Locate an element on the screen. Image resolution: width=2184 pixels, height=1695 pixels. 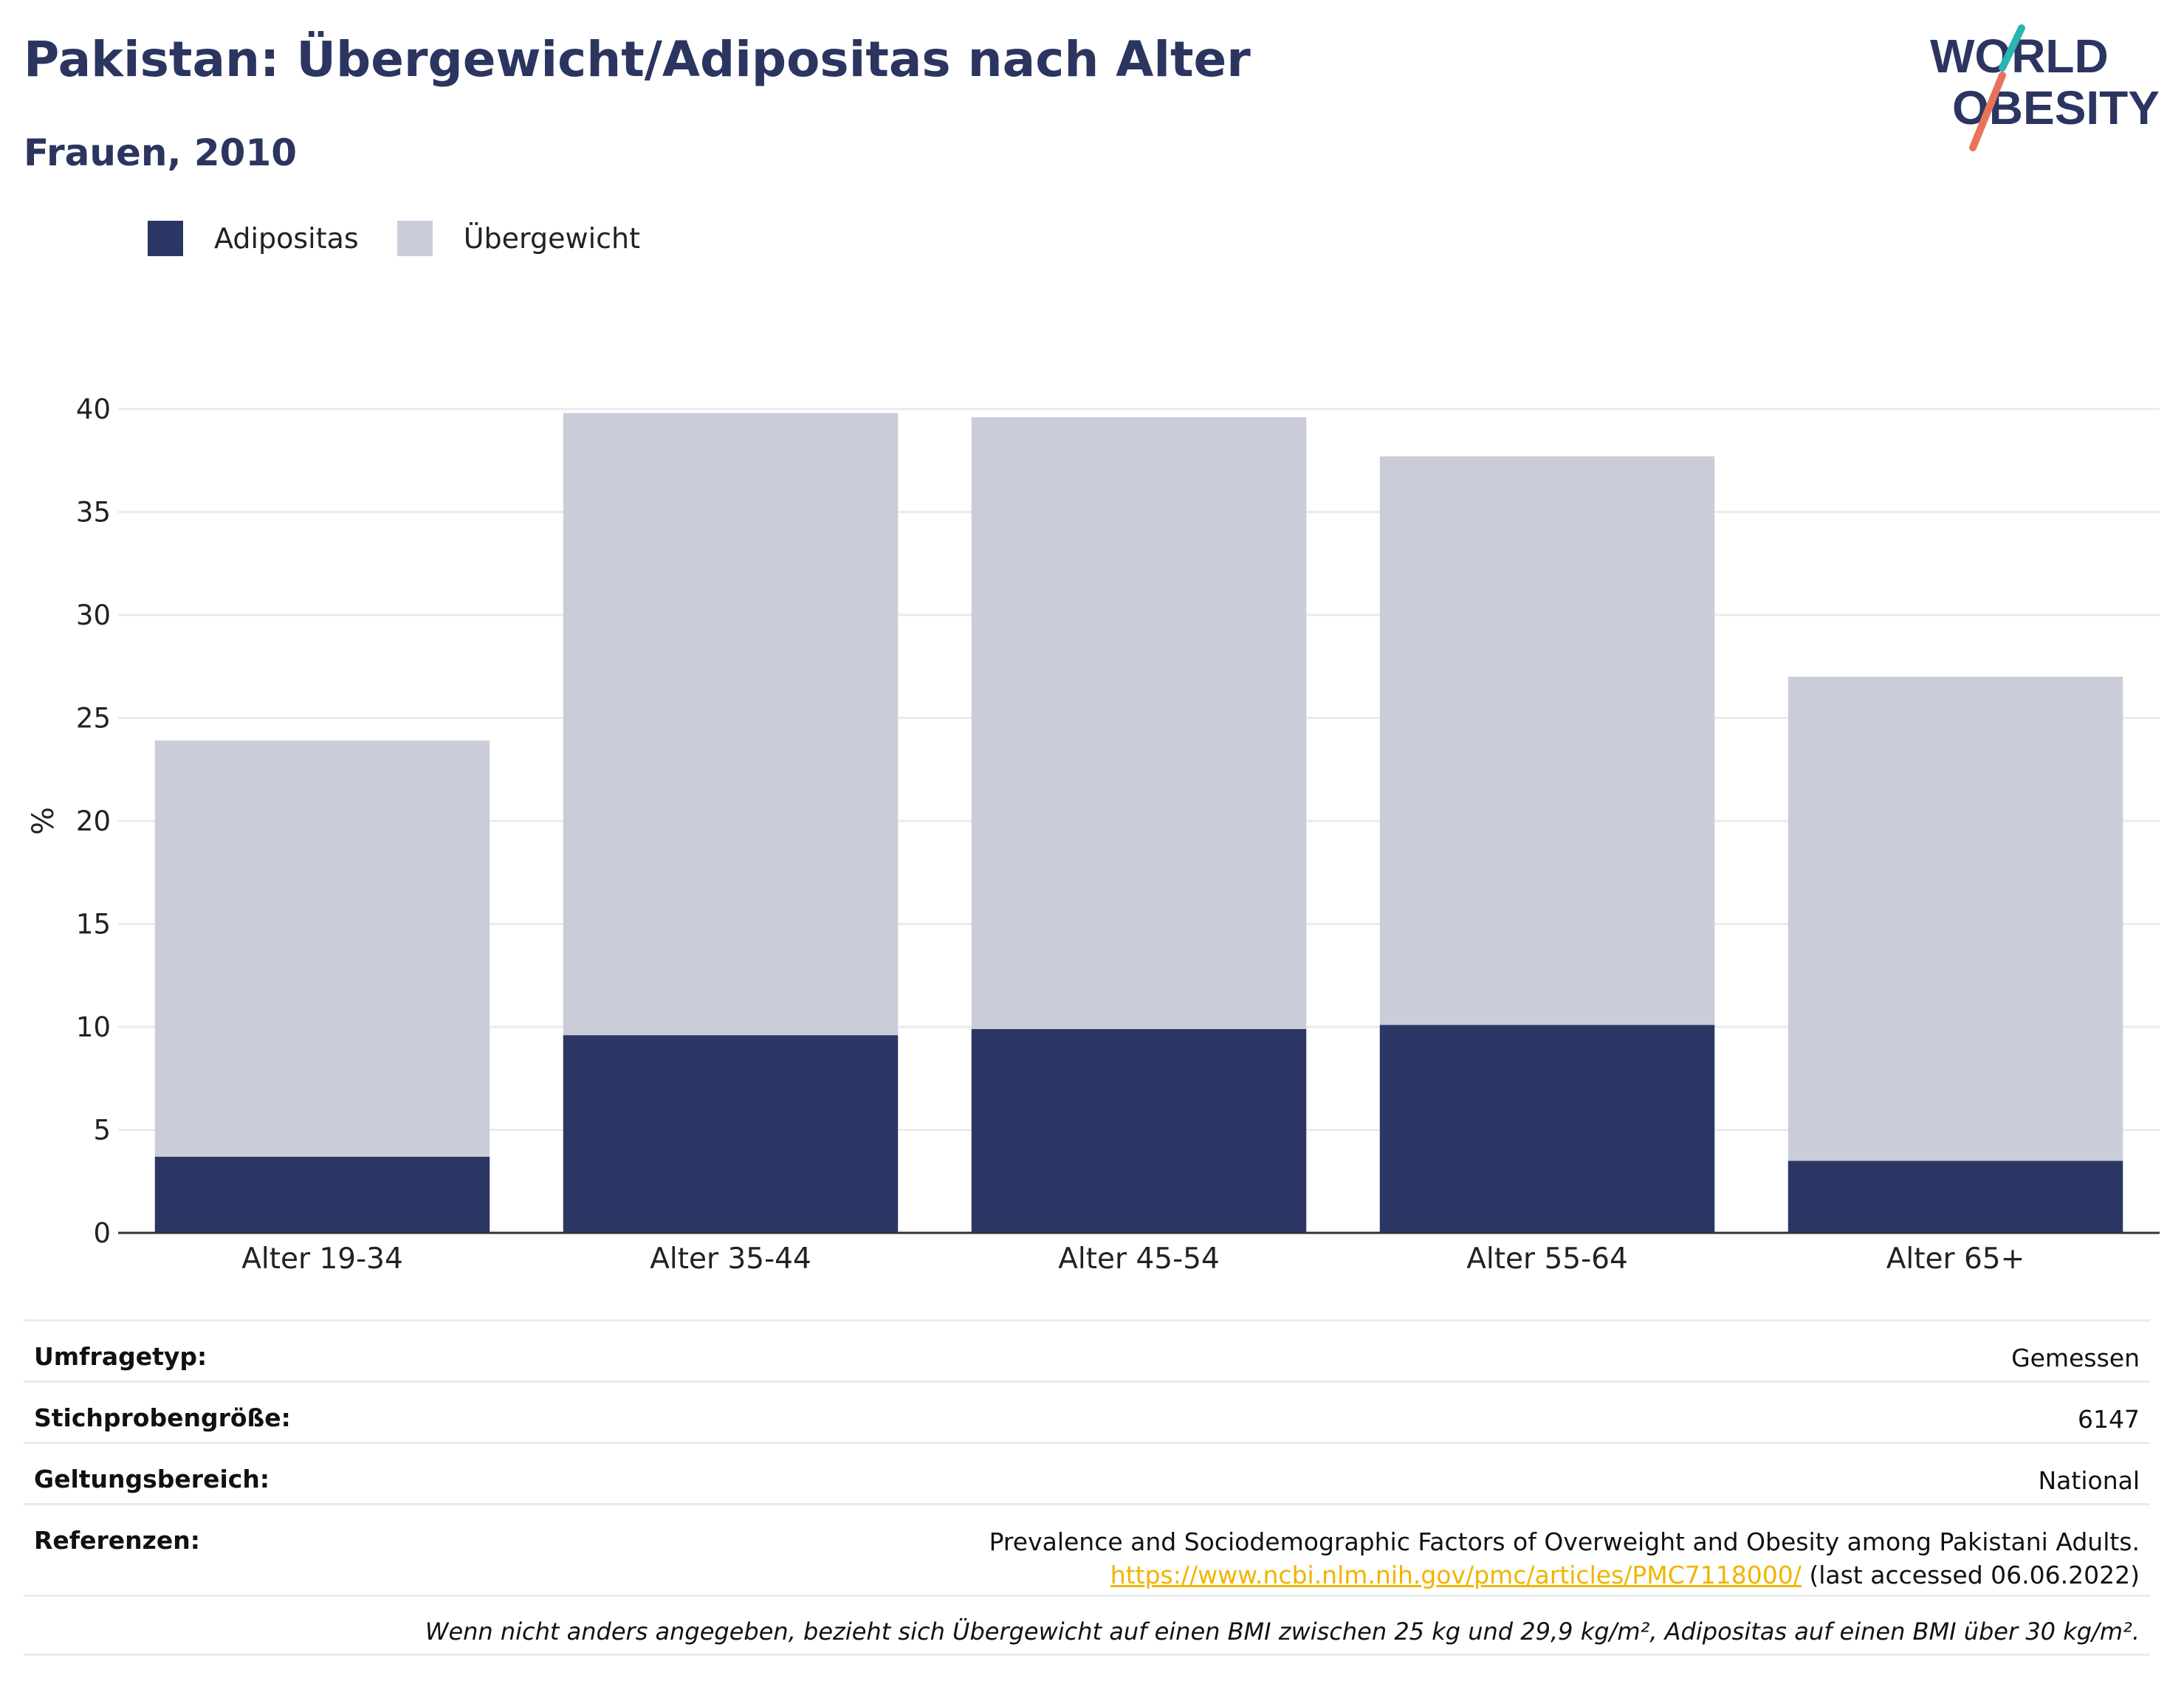
world-obesity-logo: WORLD OBESITY is located at coordinates (2045, 87).